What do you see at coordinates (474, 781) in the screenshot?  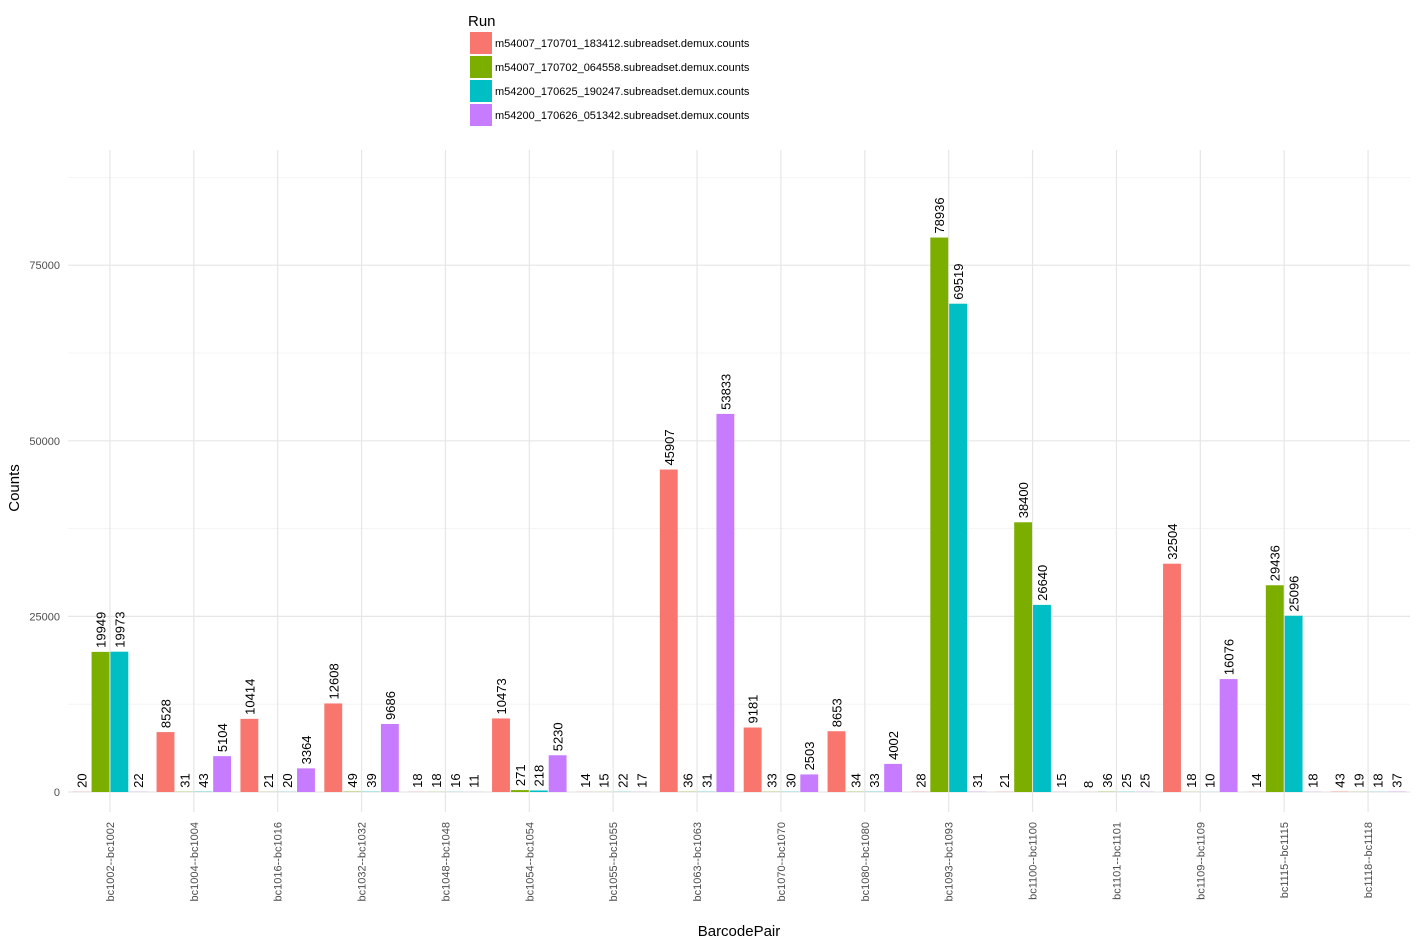 I see `bar-value-label: 11` at bounding box center [474, 781].